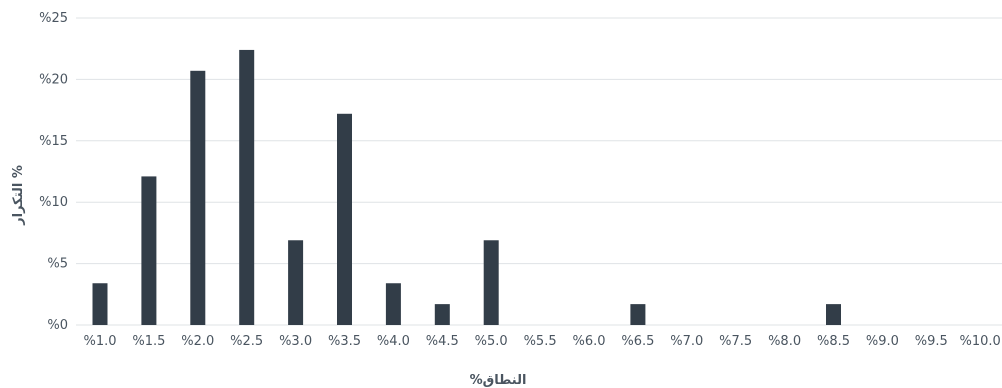 This screenshot has width=1002, height=388. Describe the element at coordinates (295, 341) in the screenshot. I see `x-tick-label: %3.0` at that location.